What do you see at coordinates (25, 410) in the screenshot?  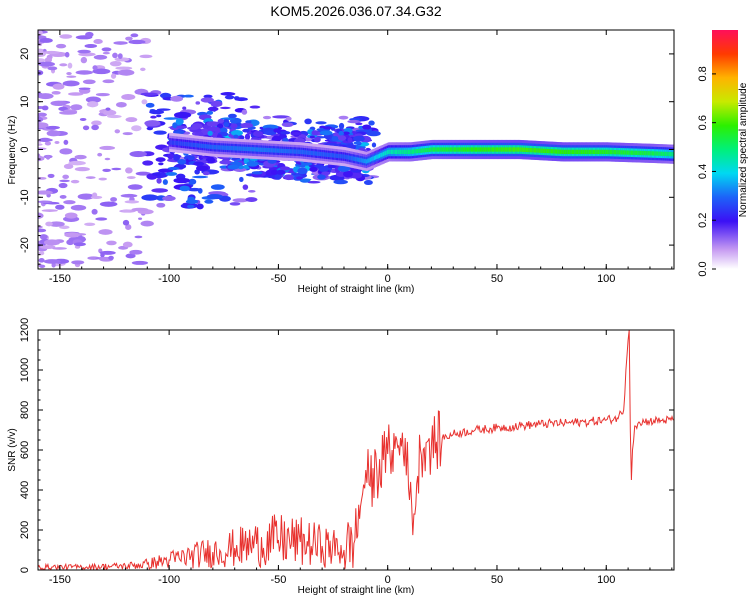 I see `snr-y-tick-label: 800` at bounding box center [25, 410].